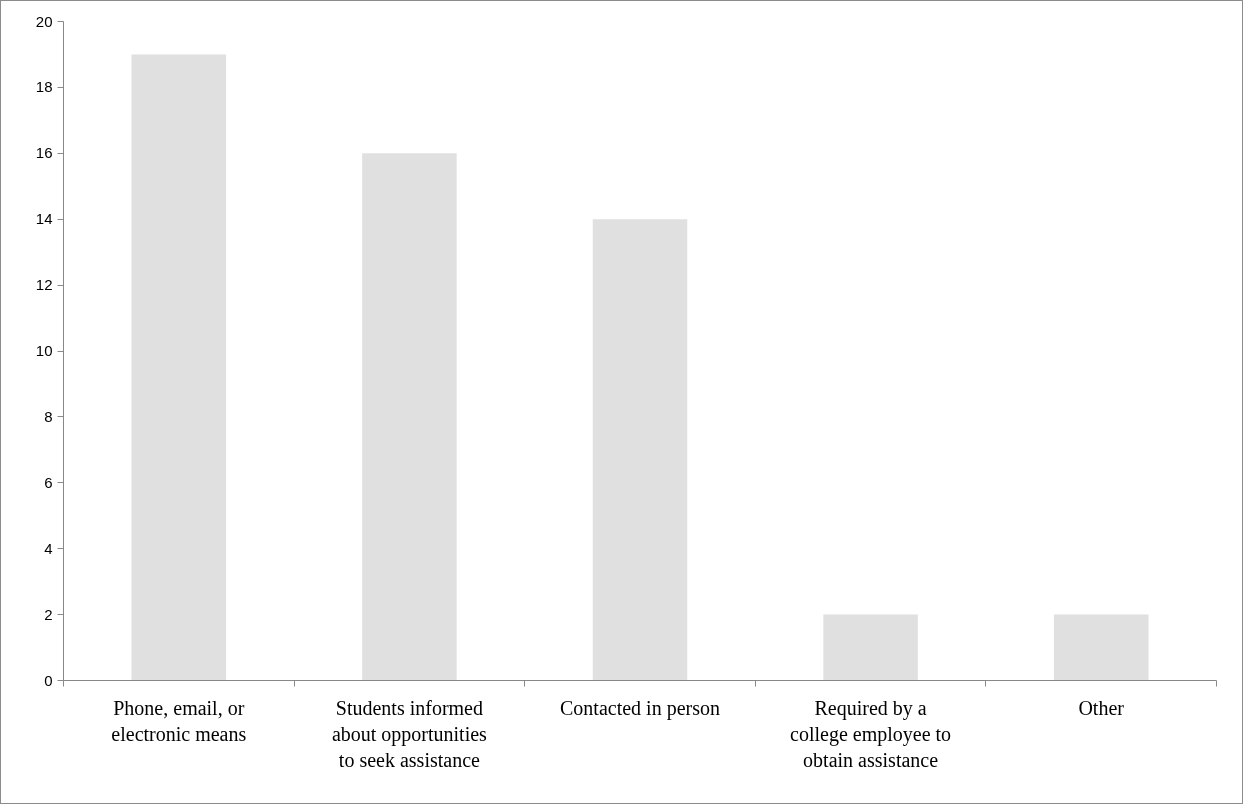 This screenshot has height=808, width=1247. What do you see at coordinates (1101, 707) in the screenshot?
I see `x-tick-label: Other` at bounding box center [1101, 707].